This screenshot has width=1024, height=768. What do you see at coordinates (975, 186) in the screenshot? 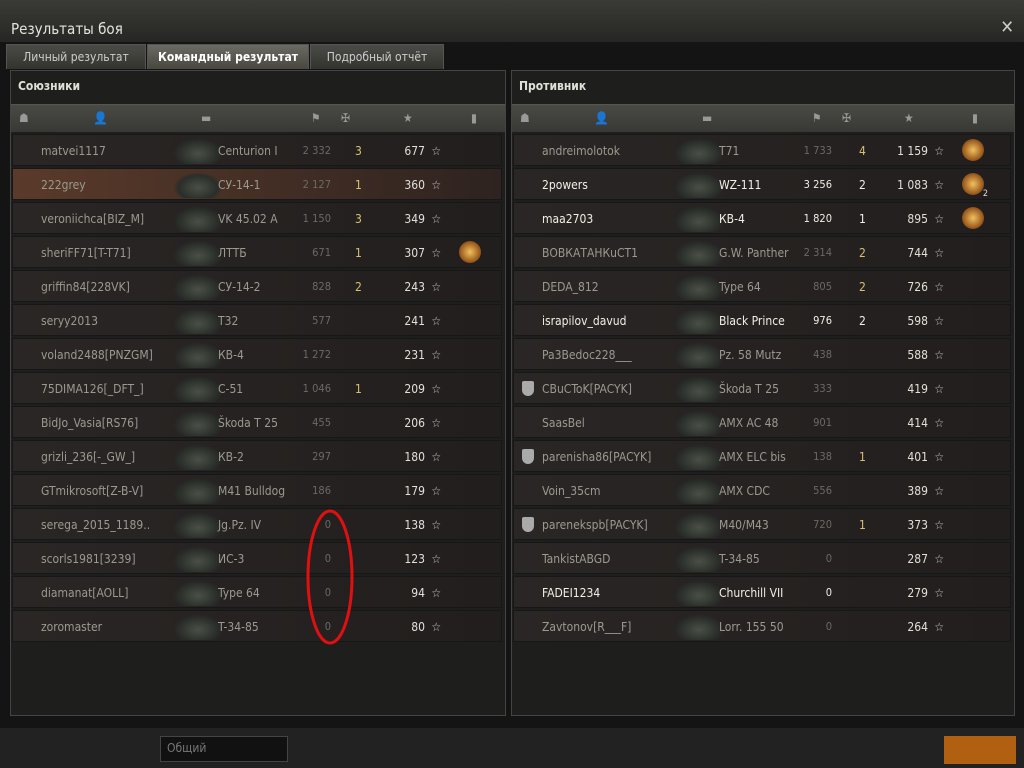
I see `medal: 2` at bounding box center [975, 186].